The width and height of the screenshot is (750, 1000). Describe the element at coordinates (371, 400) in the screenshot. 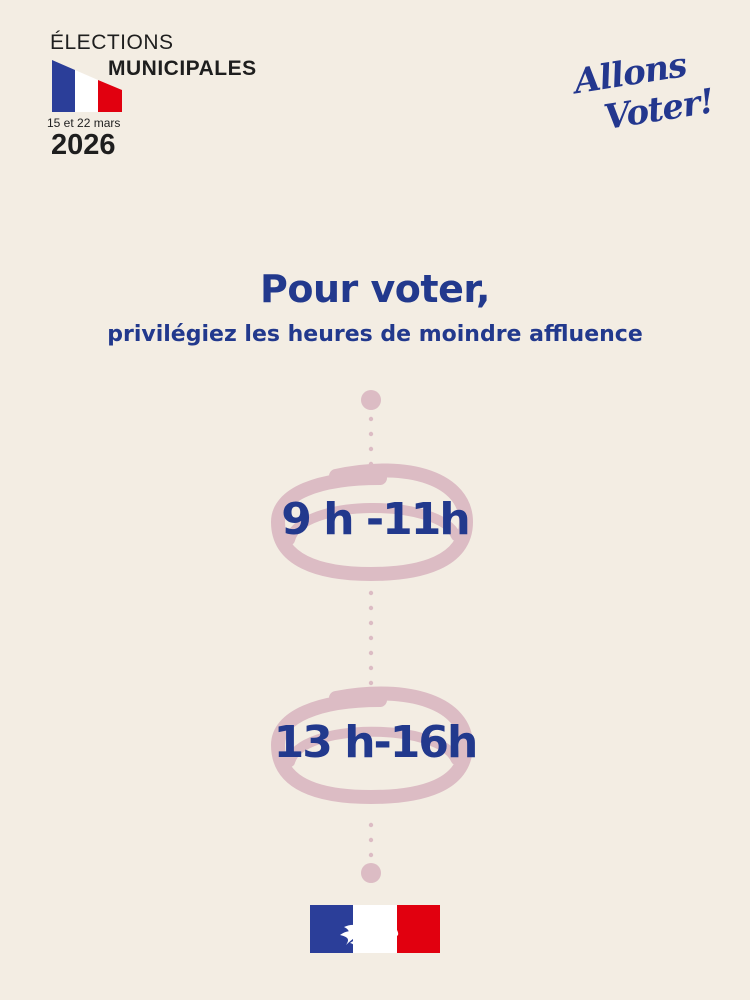

I see `timeline-start-dot` at that location.